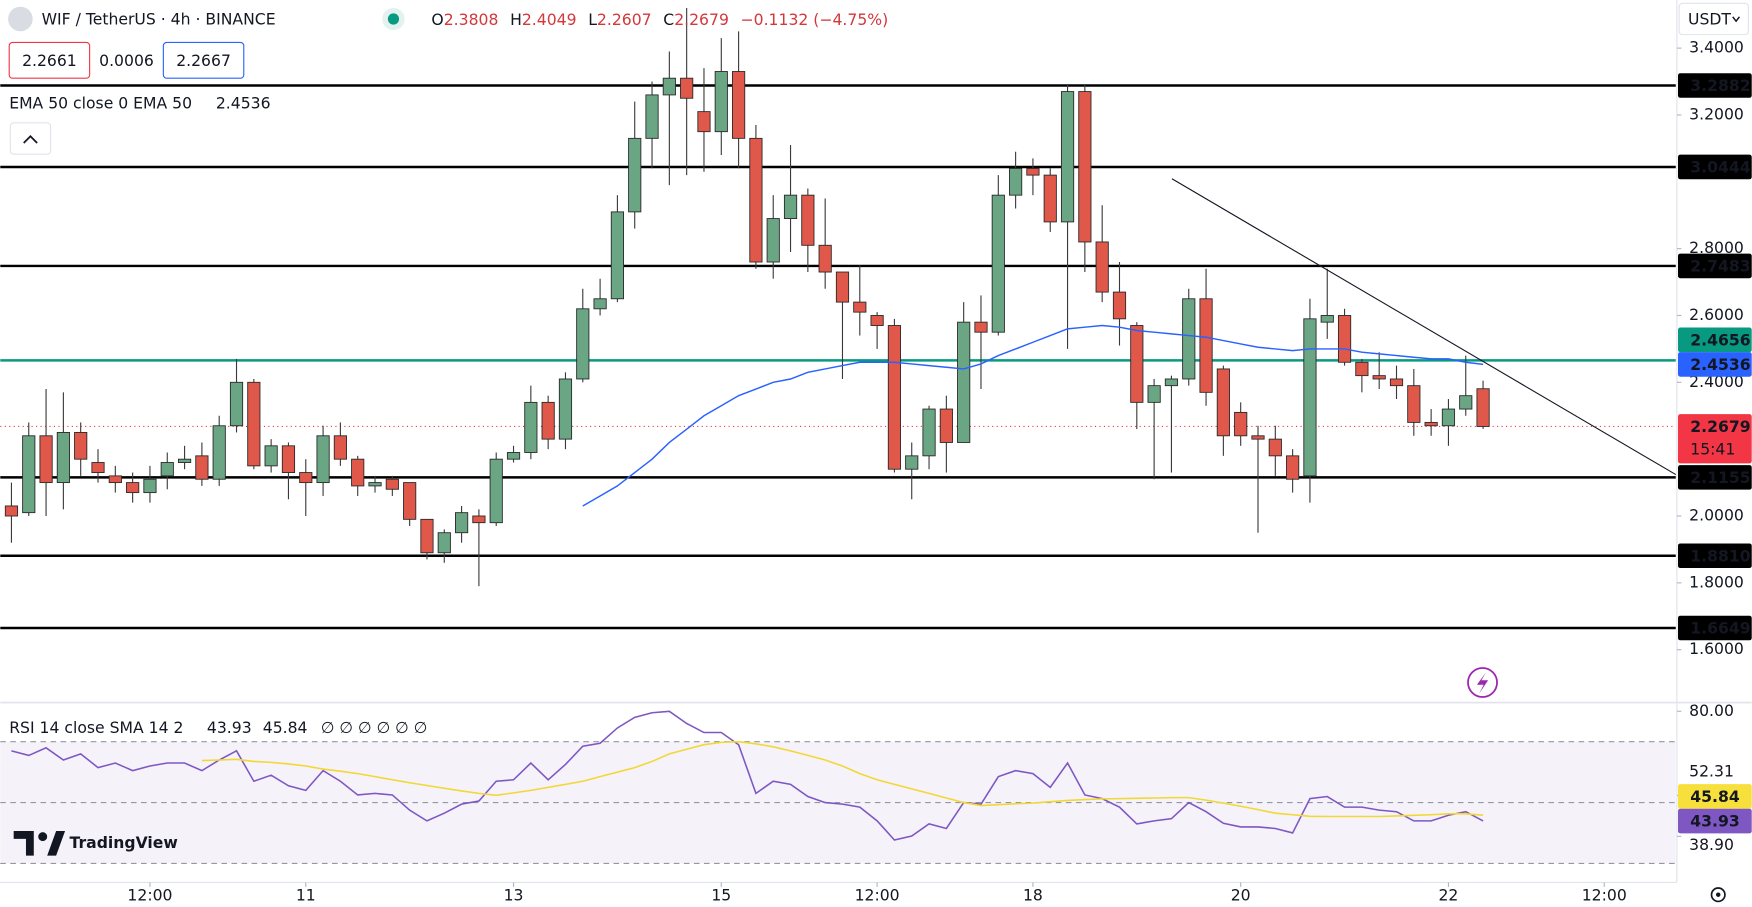 This screenshot has height=907, width=1752. I want to click on level-badge-text: 2.1155, so click(1720, 477).